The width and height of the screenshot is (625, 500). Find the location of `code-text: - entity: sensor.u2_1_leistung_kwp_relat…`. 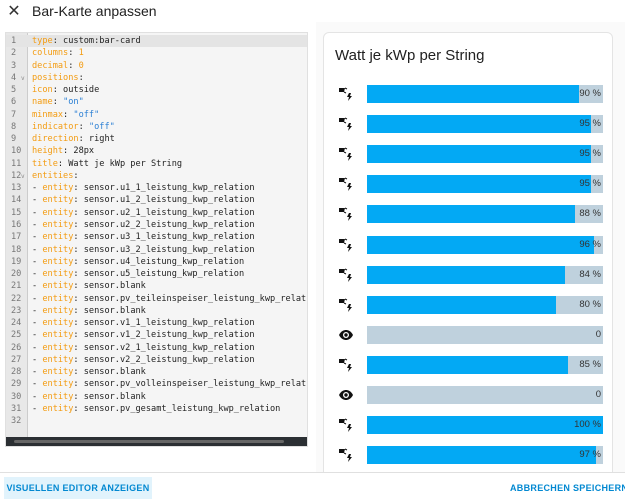

code-text: - entity: sensor.u2_1_leistung_kwp_relat… is located at coordinates (167, 213).